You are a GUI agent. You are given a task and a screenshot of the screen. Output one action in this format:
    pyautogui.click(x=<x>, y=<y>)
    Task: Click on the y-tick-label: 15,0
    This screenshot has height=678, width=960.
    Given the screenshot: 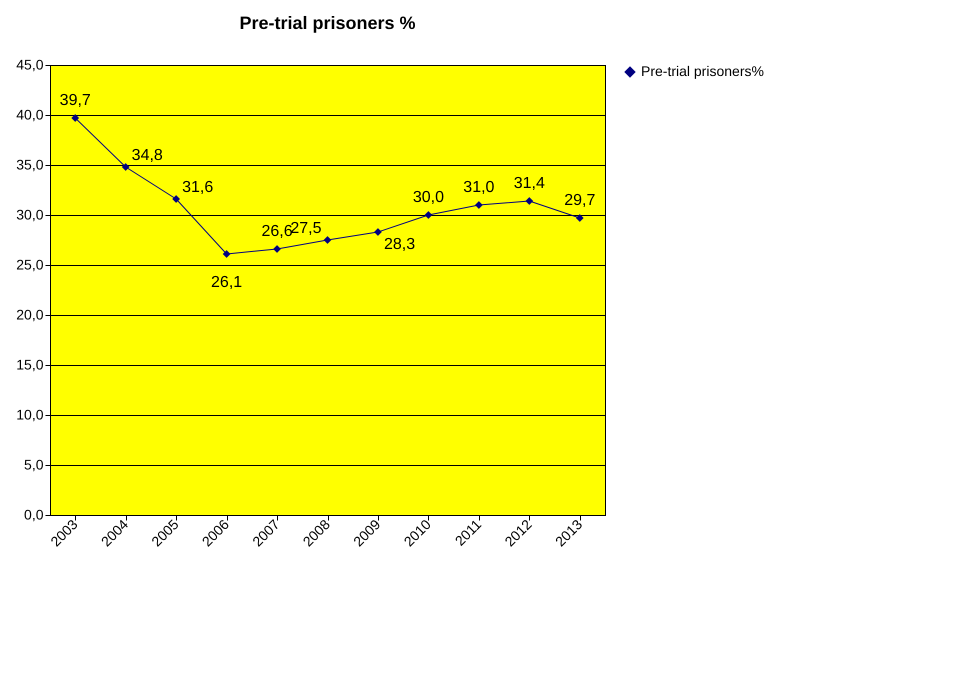 What is the action you would take?
    pyautogui.click(x=30, y=364)
    